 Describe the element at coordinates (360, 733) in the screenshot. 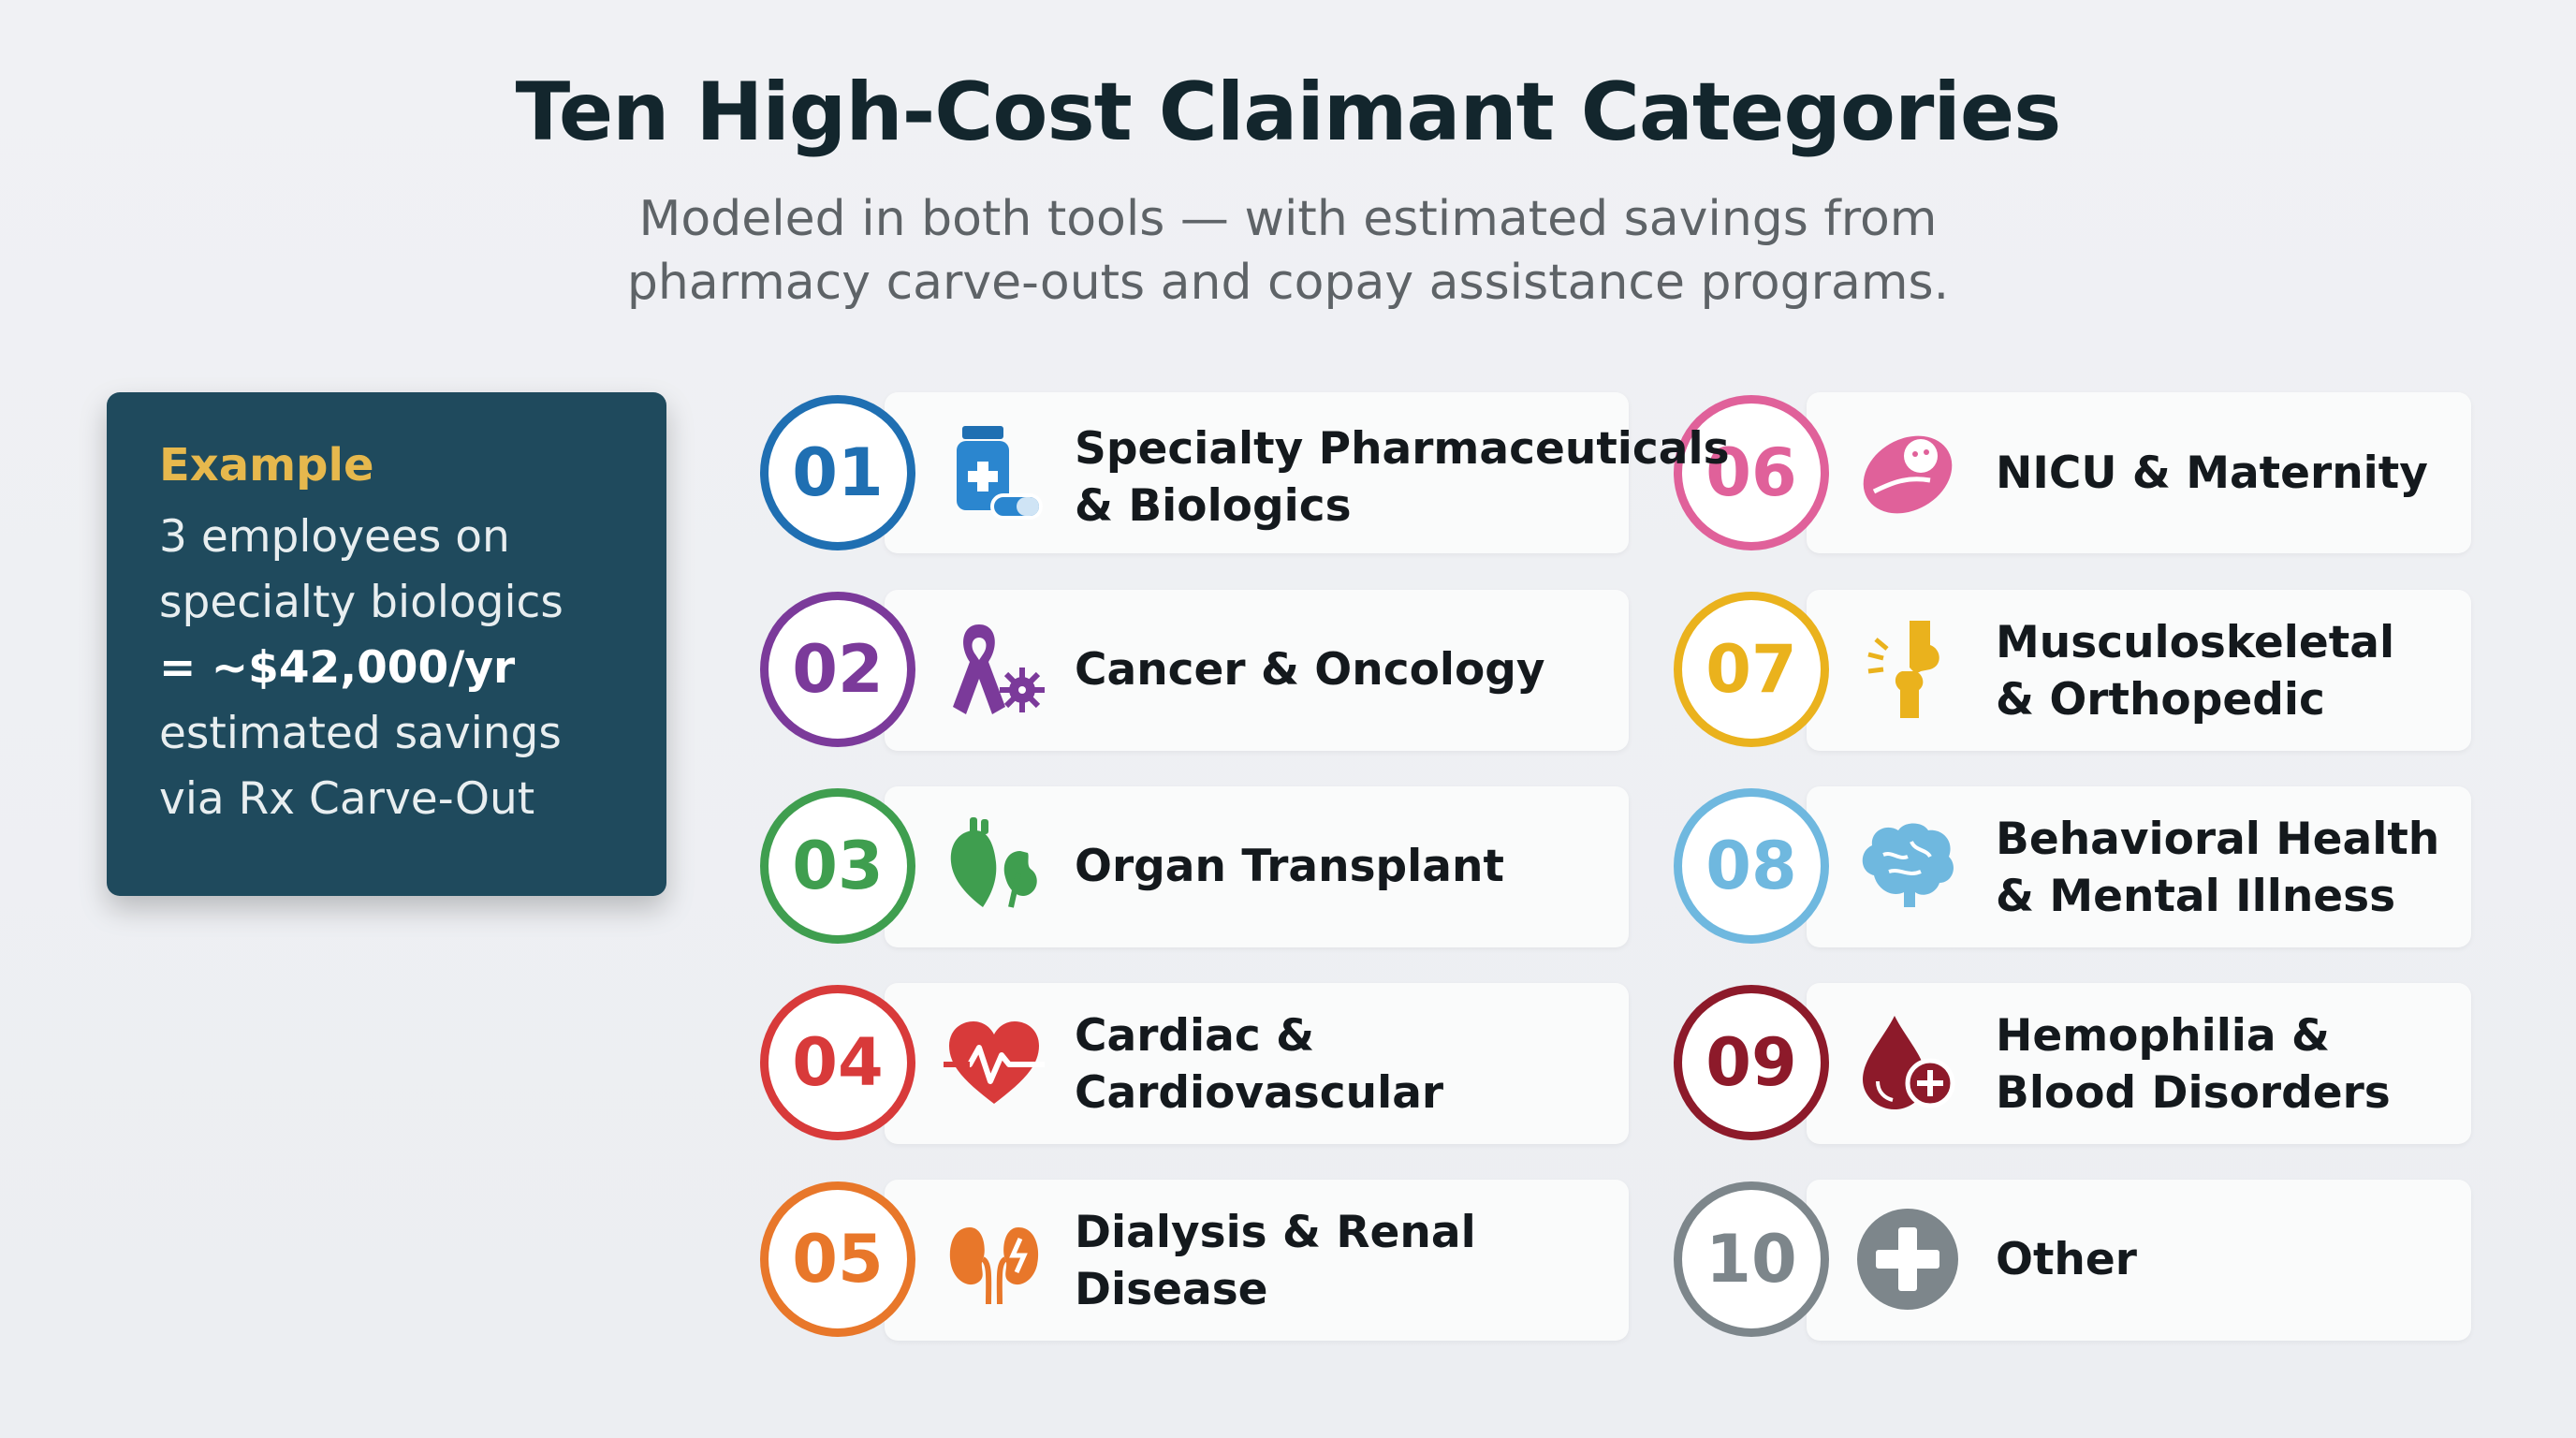

I see `example-line-4: estimated savings` at that location.